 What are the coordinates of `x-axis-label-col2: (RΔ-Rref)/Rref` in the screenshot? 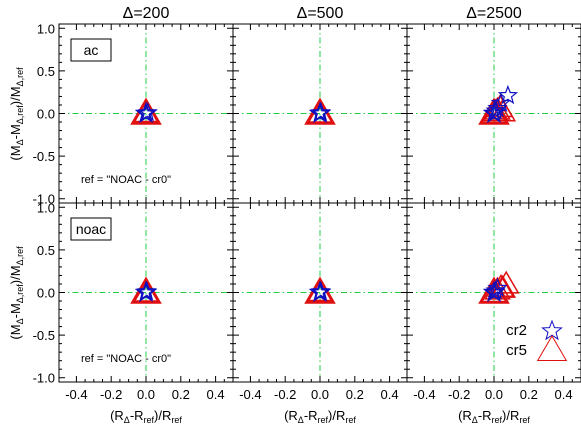 It's located at (320, 416).